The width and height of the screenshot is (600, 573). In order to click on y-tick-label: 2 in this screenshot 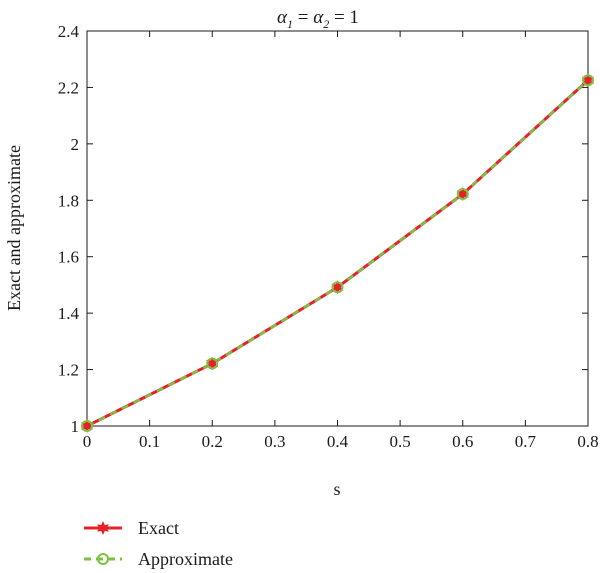, I will do `click(75, 144)`.